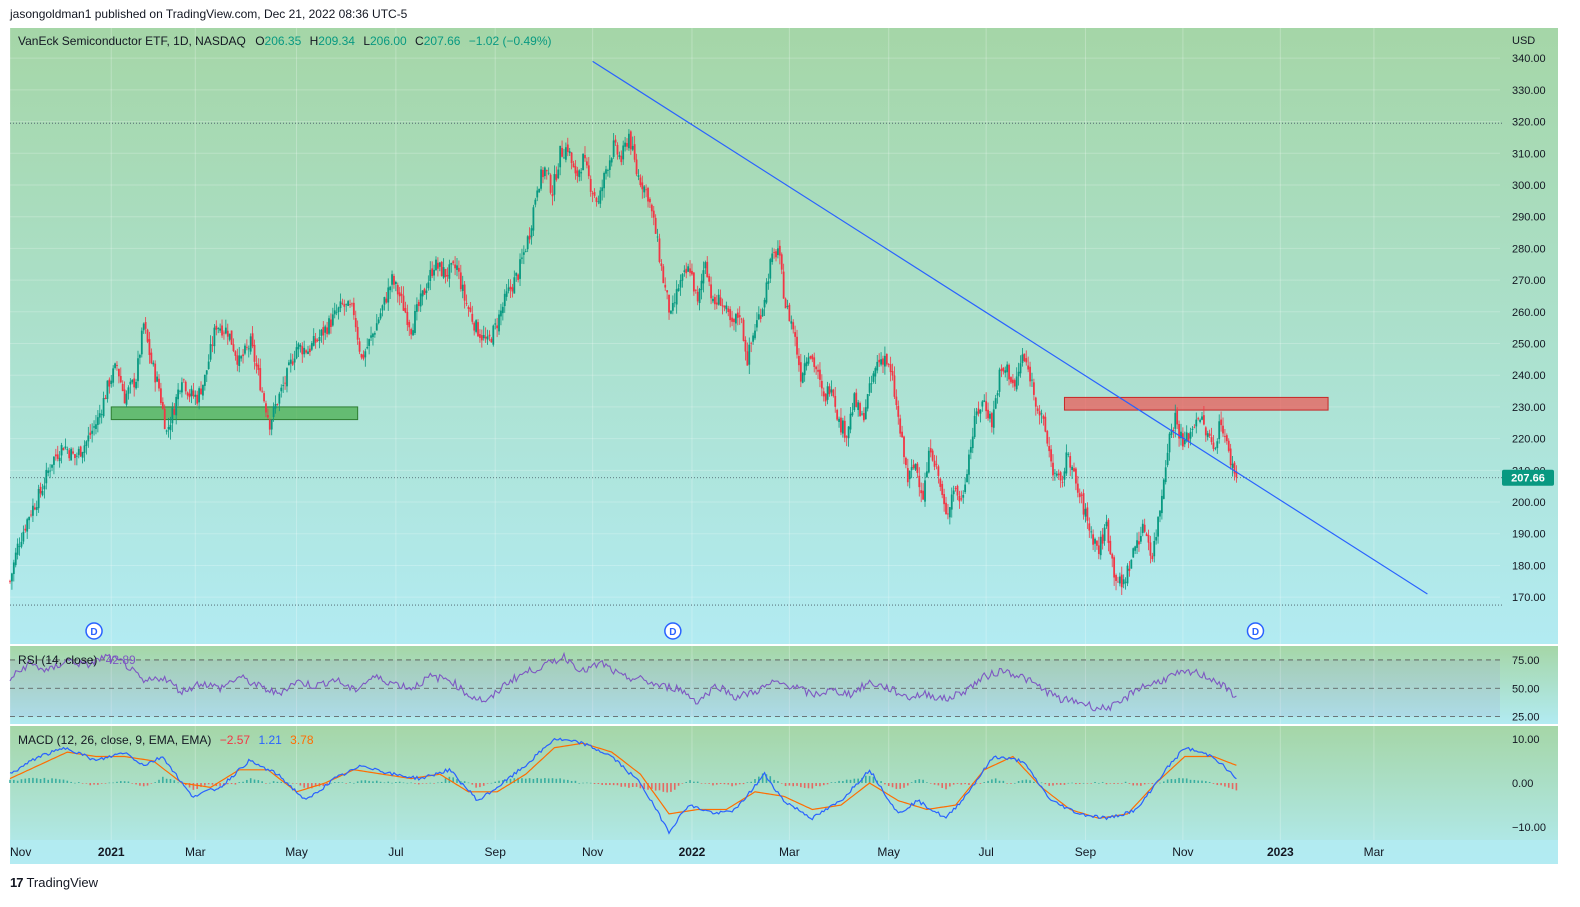 The height and width of the screenshot is (907, 1580). Describe the element at coordinates (94, 631) in the screenshot. I see `dividend-marker-0: D` at that location.